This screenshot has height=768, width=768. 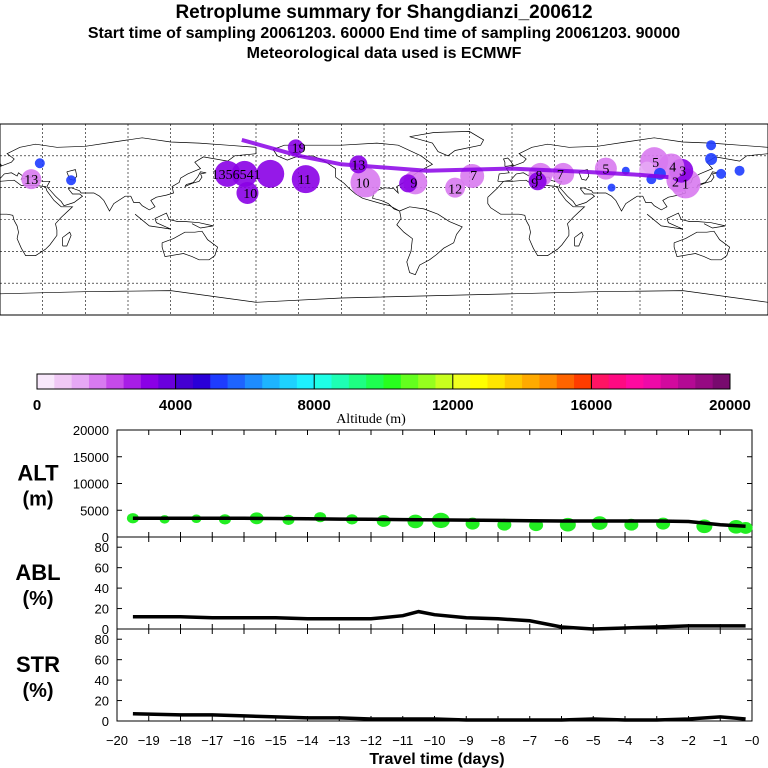 I want to click on abl-label: ABL, so click(x=37, y=572).